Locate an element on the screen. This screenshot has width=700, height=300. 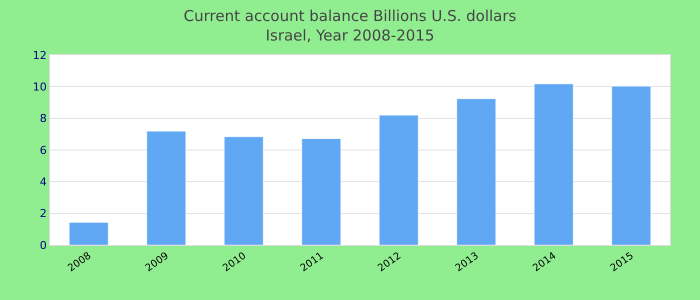
y-tick-label: 6 is located at coordinates (43, 150).